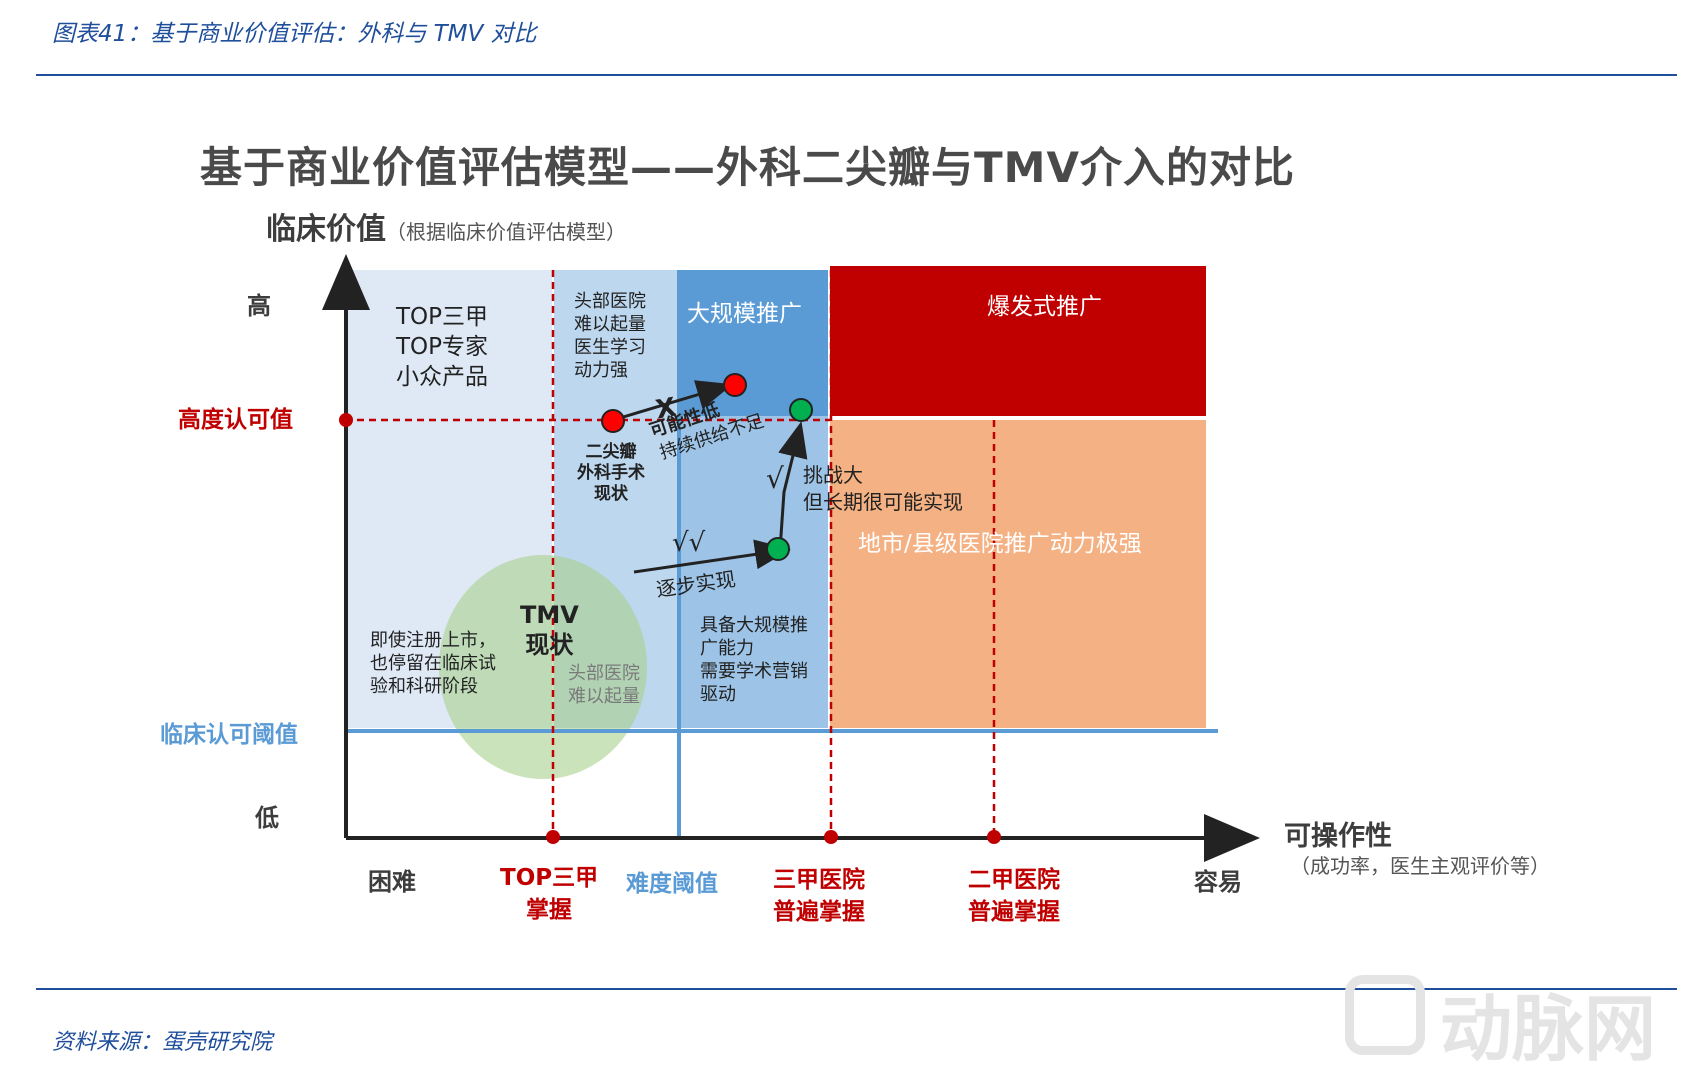  Describe the element at coordinates (549, 910) in the screenshot. I see `x-label-top-tier-line2: 掌握` at that location.